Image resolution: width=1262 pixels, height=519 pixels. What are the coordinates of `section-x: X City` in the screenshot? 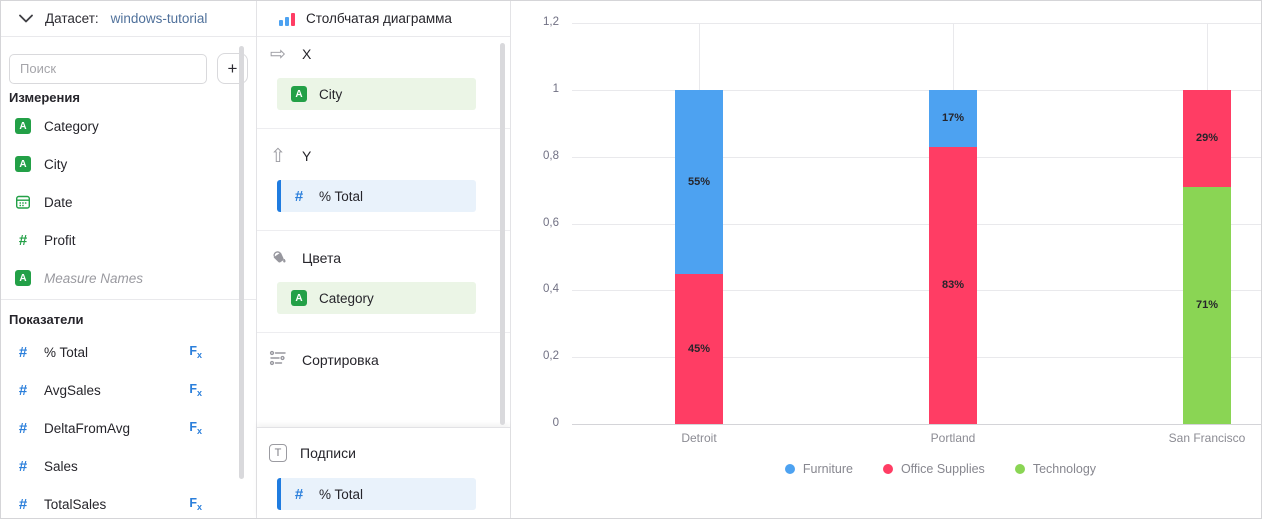 It's located at (383, 85).